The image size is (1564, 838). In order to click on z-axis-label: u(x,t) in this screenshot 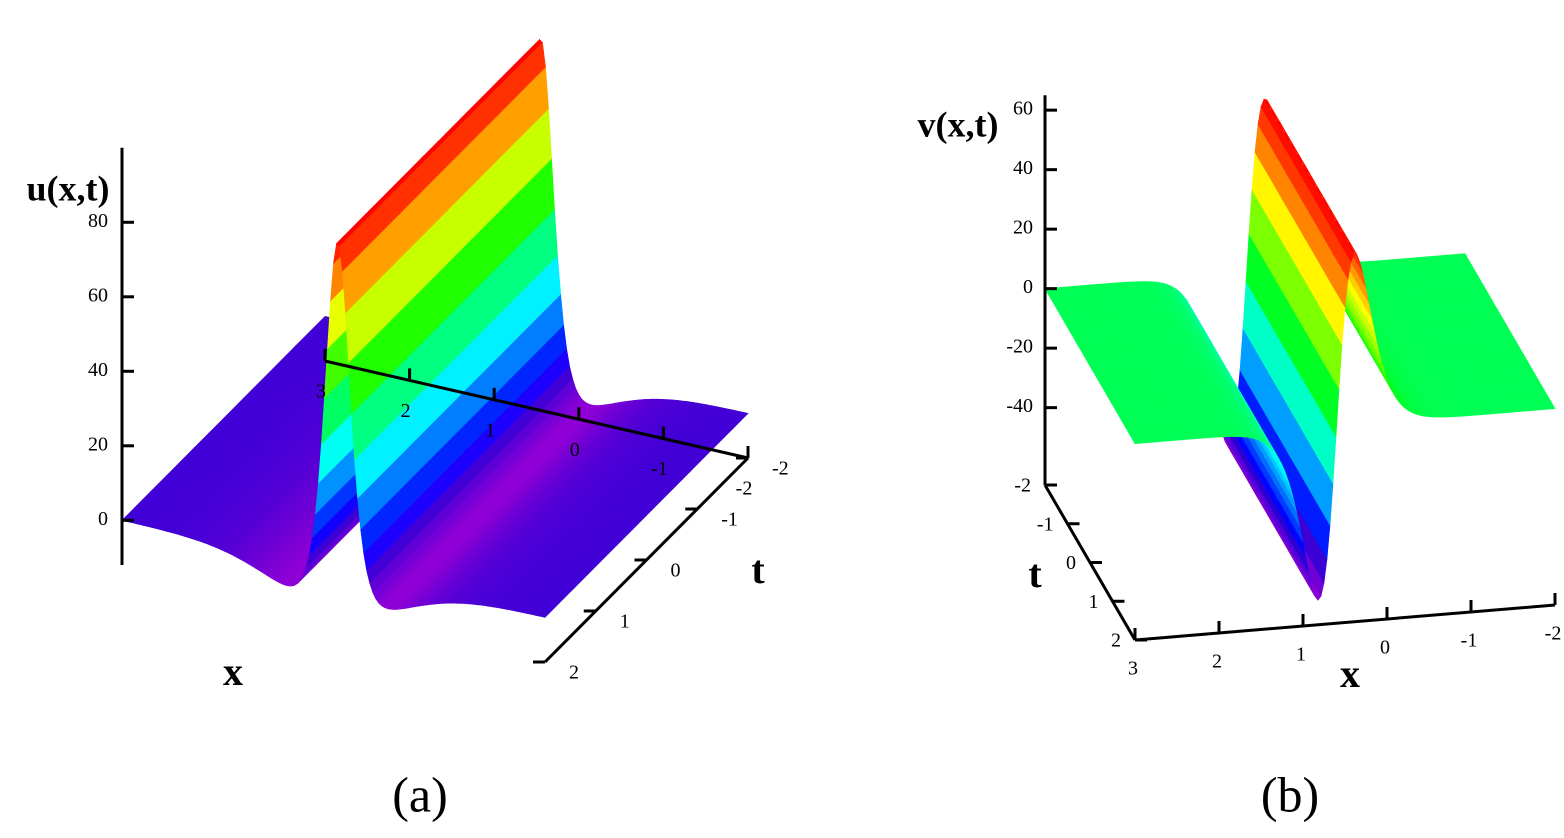, I will do `click(68, 188)`.